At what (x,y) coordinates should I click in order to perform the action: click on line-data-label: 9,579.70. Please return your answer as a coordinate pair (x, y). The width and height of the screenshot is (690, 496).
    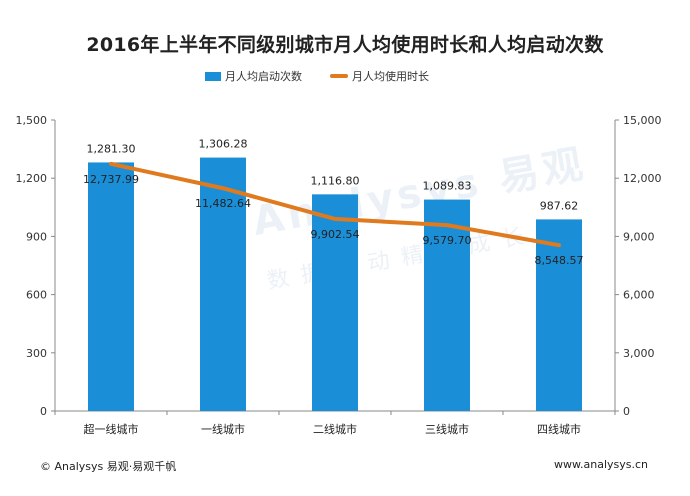
    Looking at the image, I should click on (447, 240).